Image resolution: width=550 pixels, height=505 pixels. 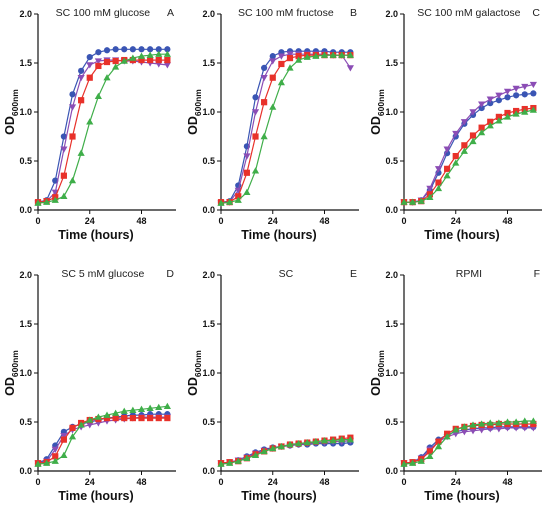 I want to click on x-axis-label: Time (hours), so click(x=278, y=496).